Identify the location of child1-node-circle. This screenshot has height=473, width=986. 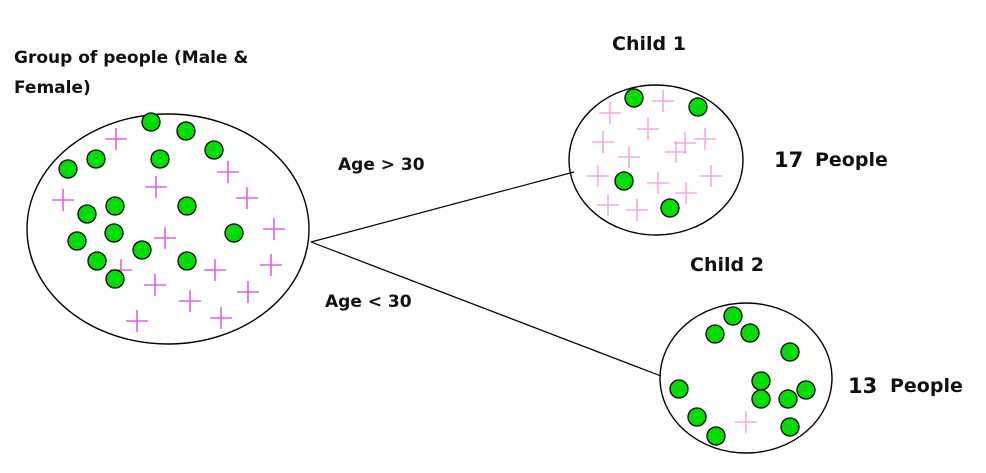
(656, 160).